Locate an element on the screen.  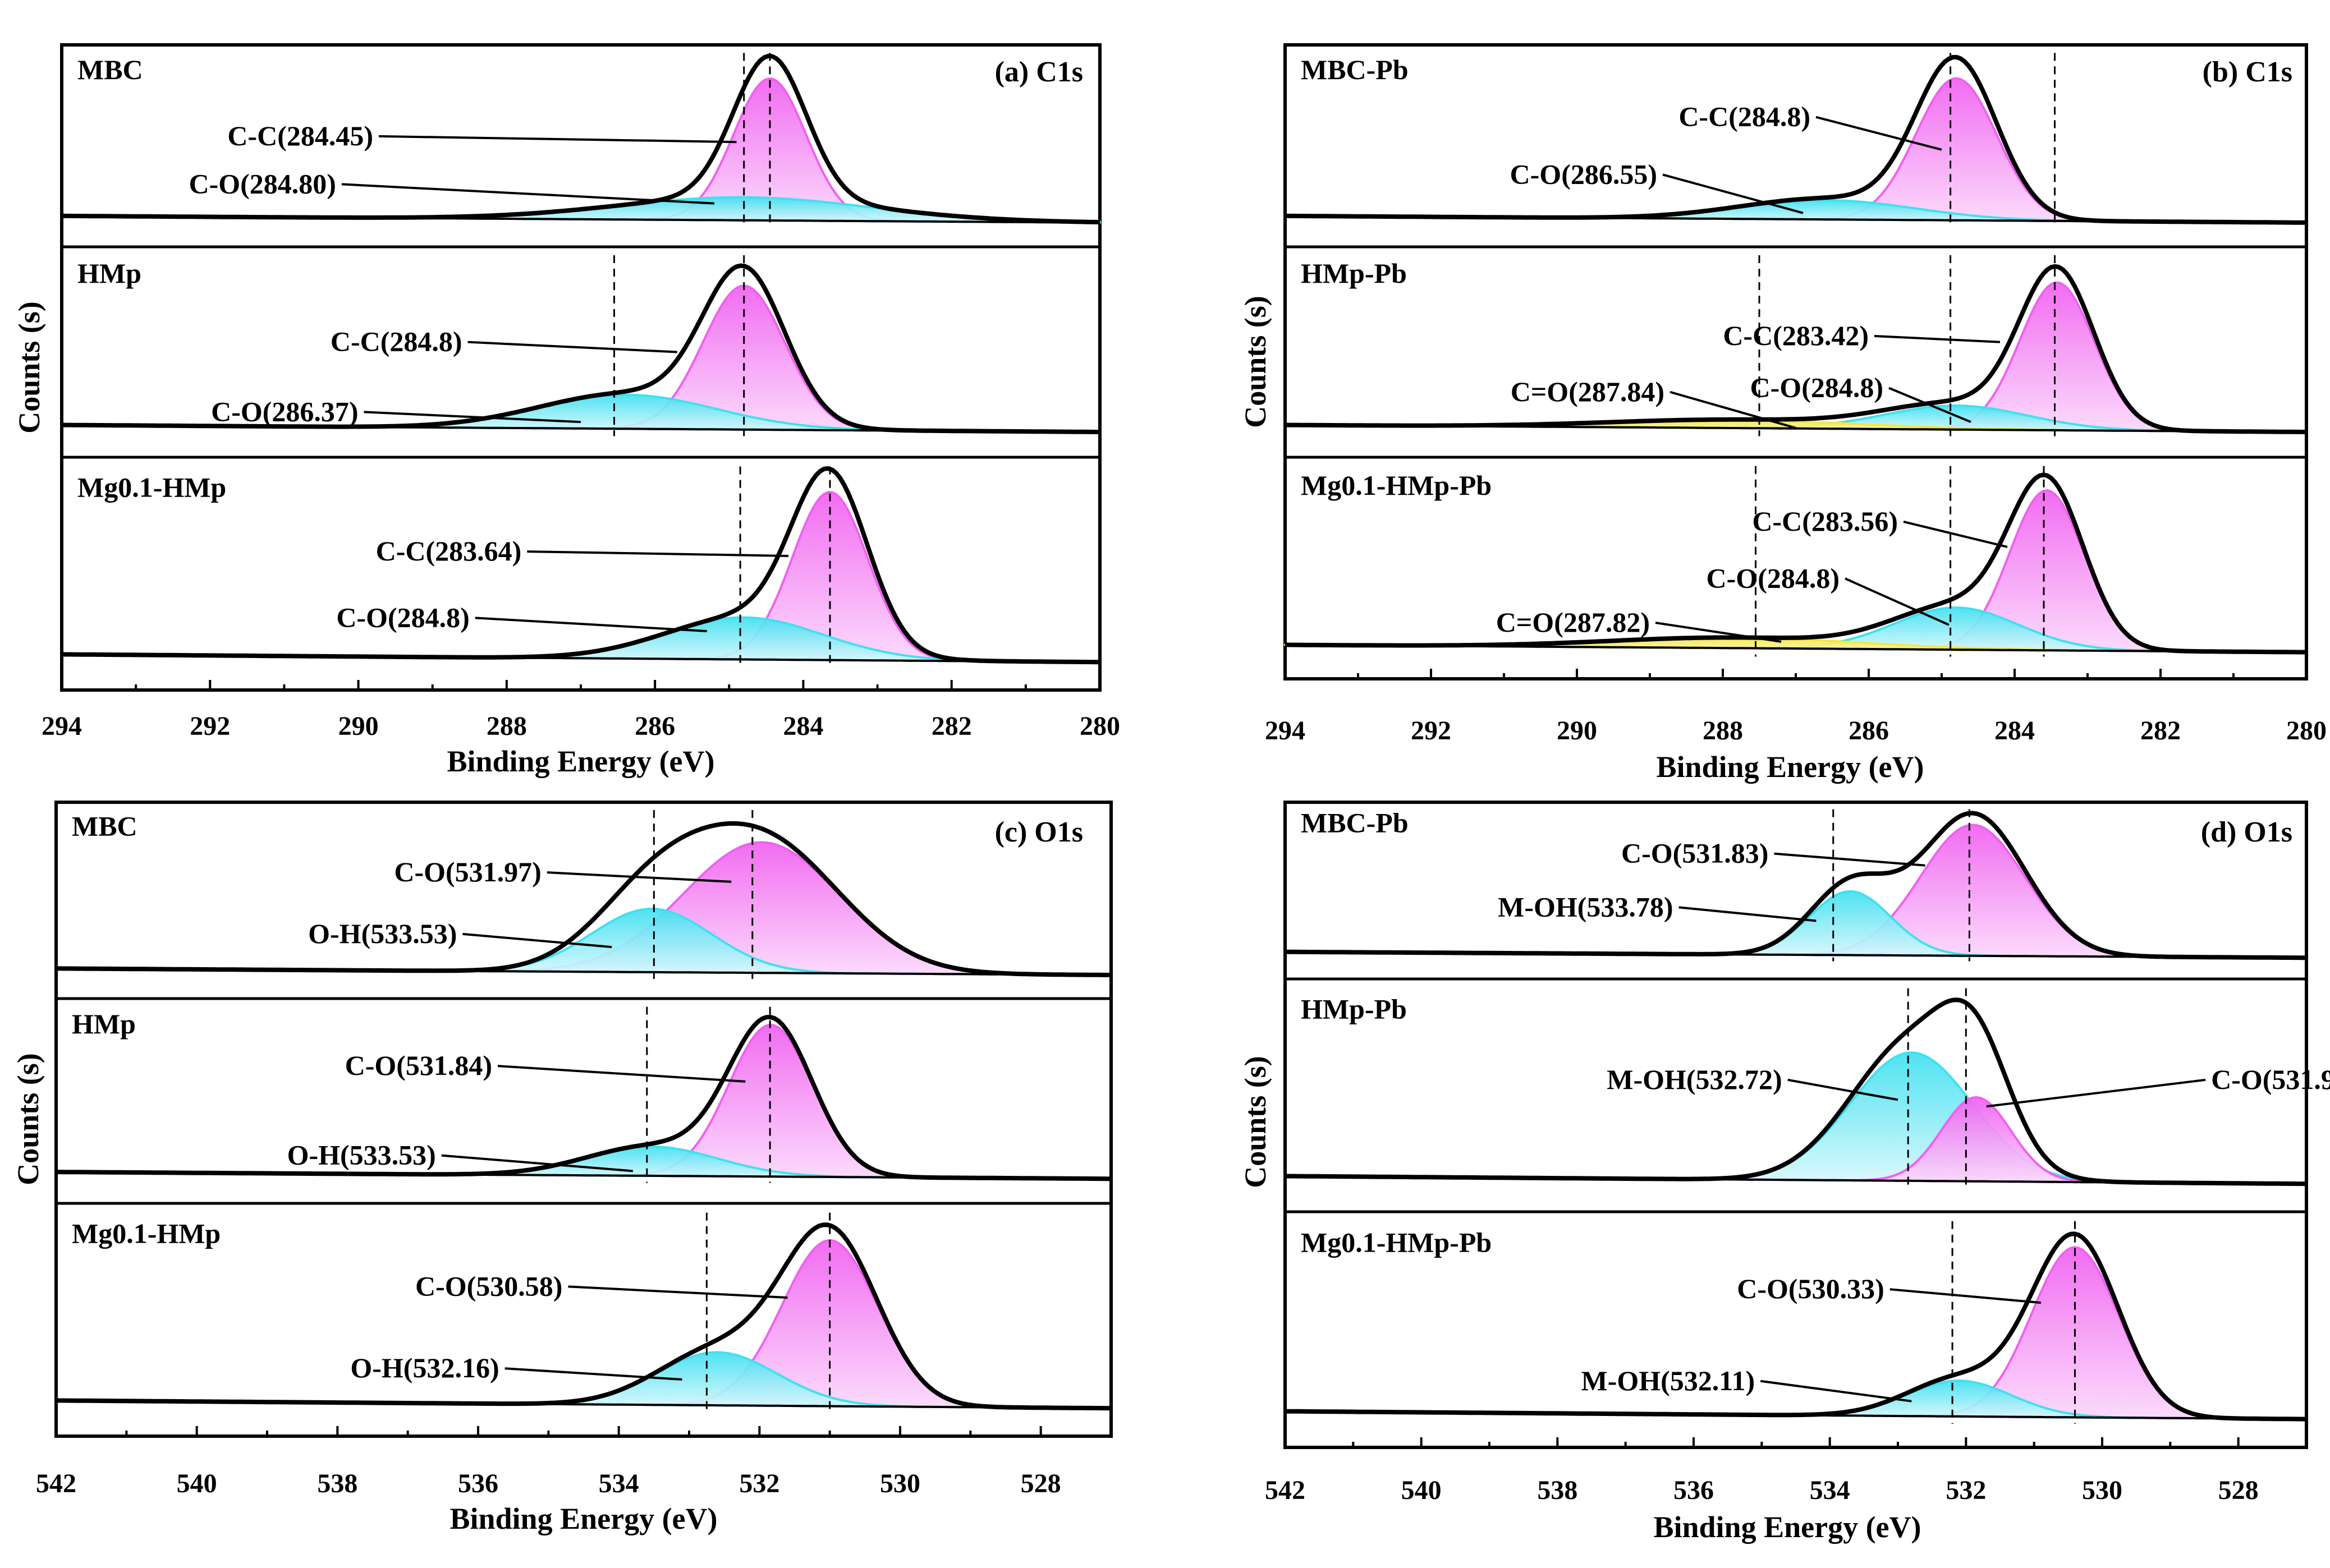
subplot-hmp: HMp C-C(284.8) C-O(286.37) is located at coordinates (580, 345).